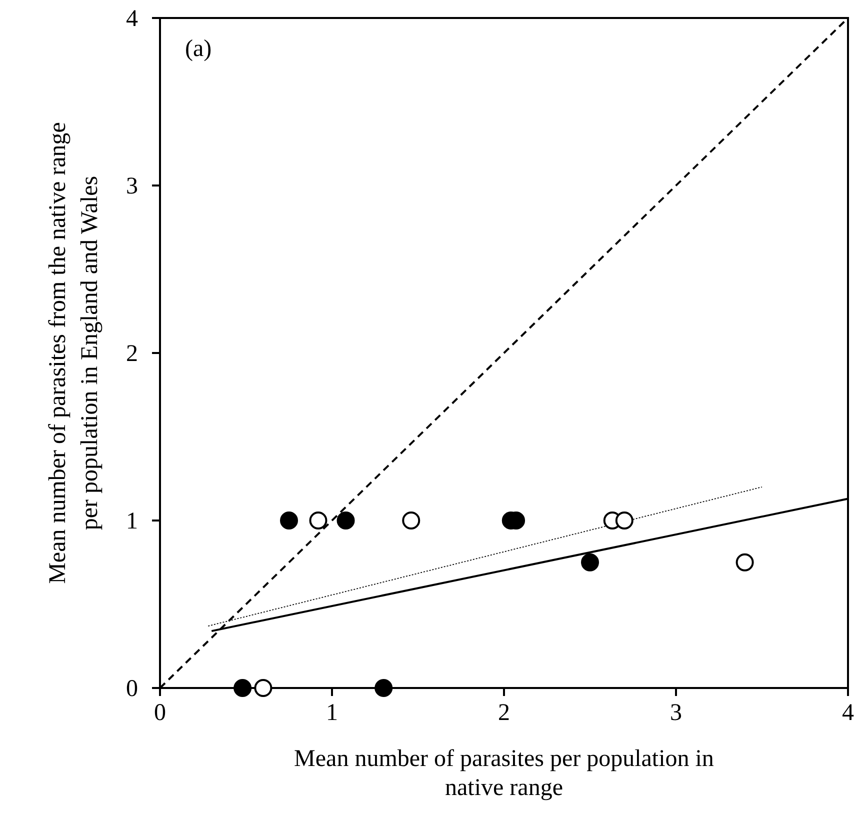 The height and width of the screenshot is (828, 857). Describe the element at coordinates (132, 187) in the screenshot. I see `y-tick-label: 3` at that location.